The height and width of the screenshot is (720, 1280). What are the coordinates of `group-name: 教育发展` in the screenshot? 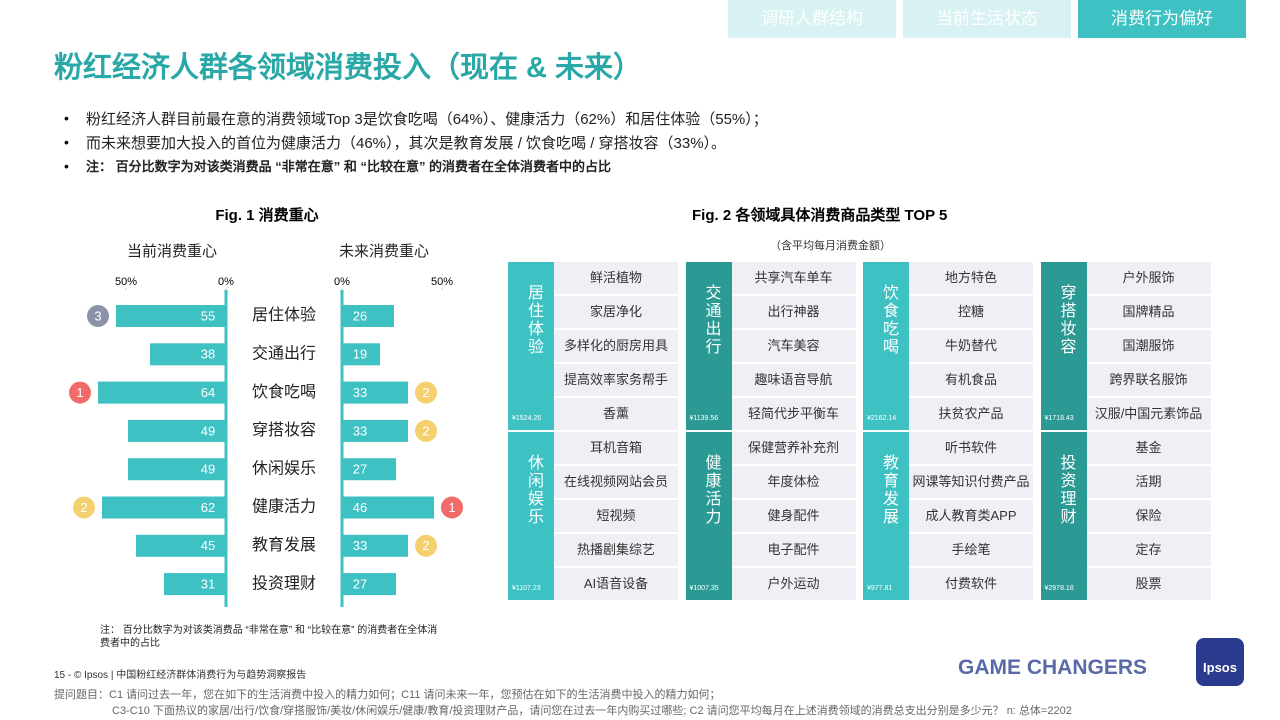 It's located at (888, 490).